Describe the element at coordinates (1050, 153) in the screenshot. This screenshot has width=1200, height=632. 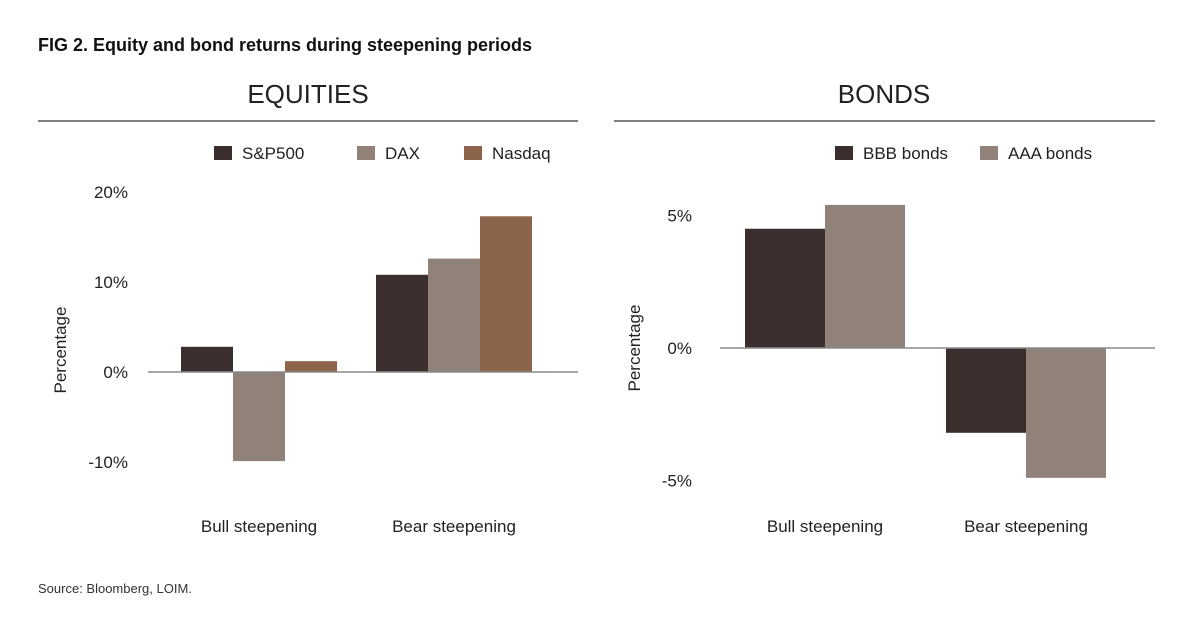
I see `legend-label: AAA bonds` at that location.